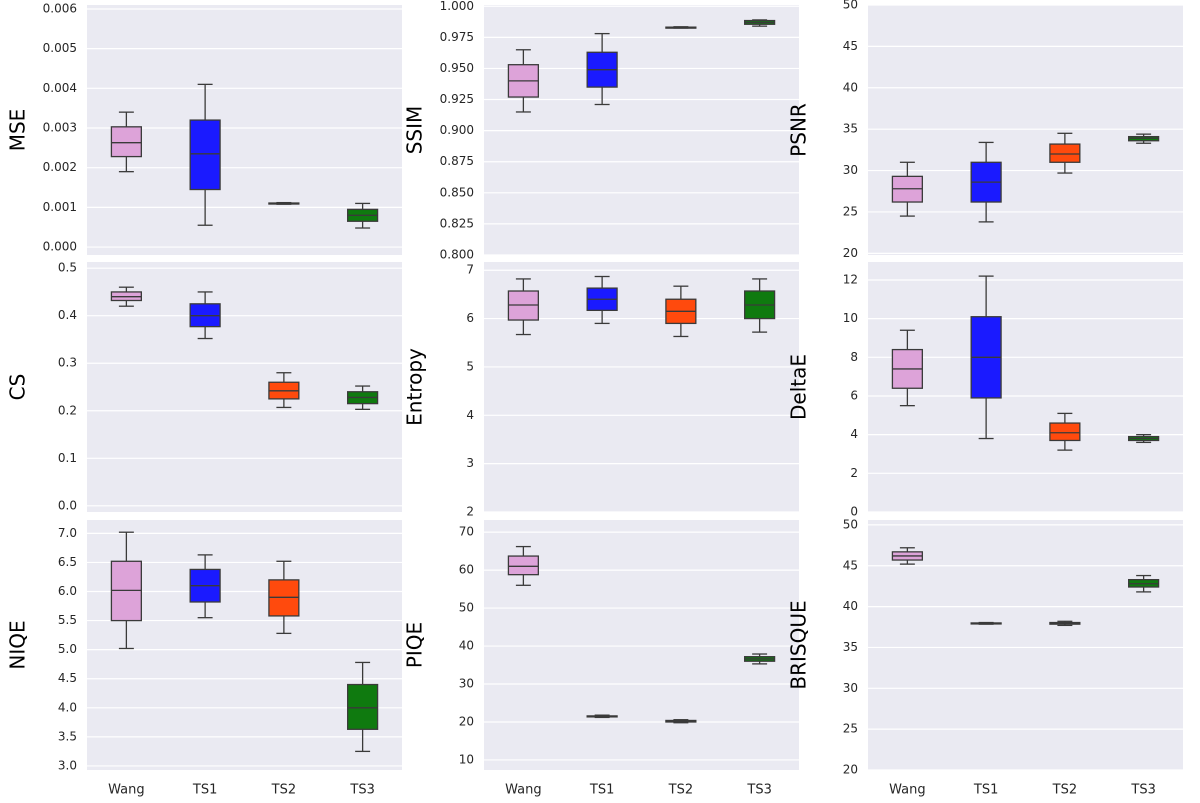 This screenshot has width=1200, height=803. I want to click on y-axis-label: SSIM, so click(415, 130).